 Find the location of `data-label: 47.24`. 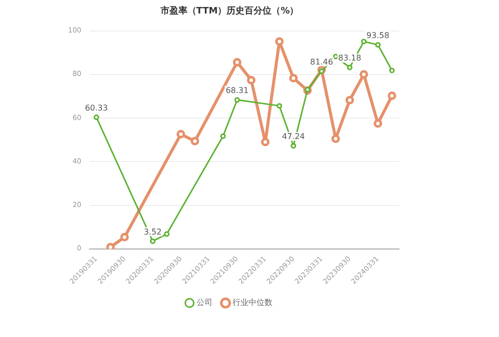

data-label: 47.24 is located at coordinates (293, 136).